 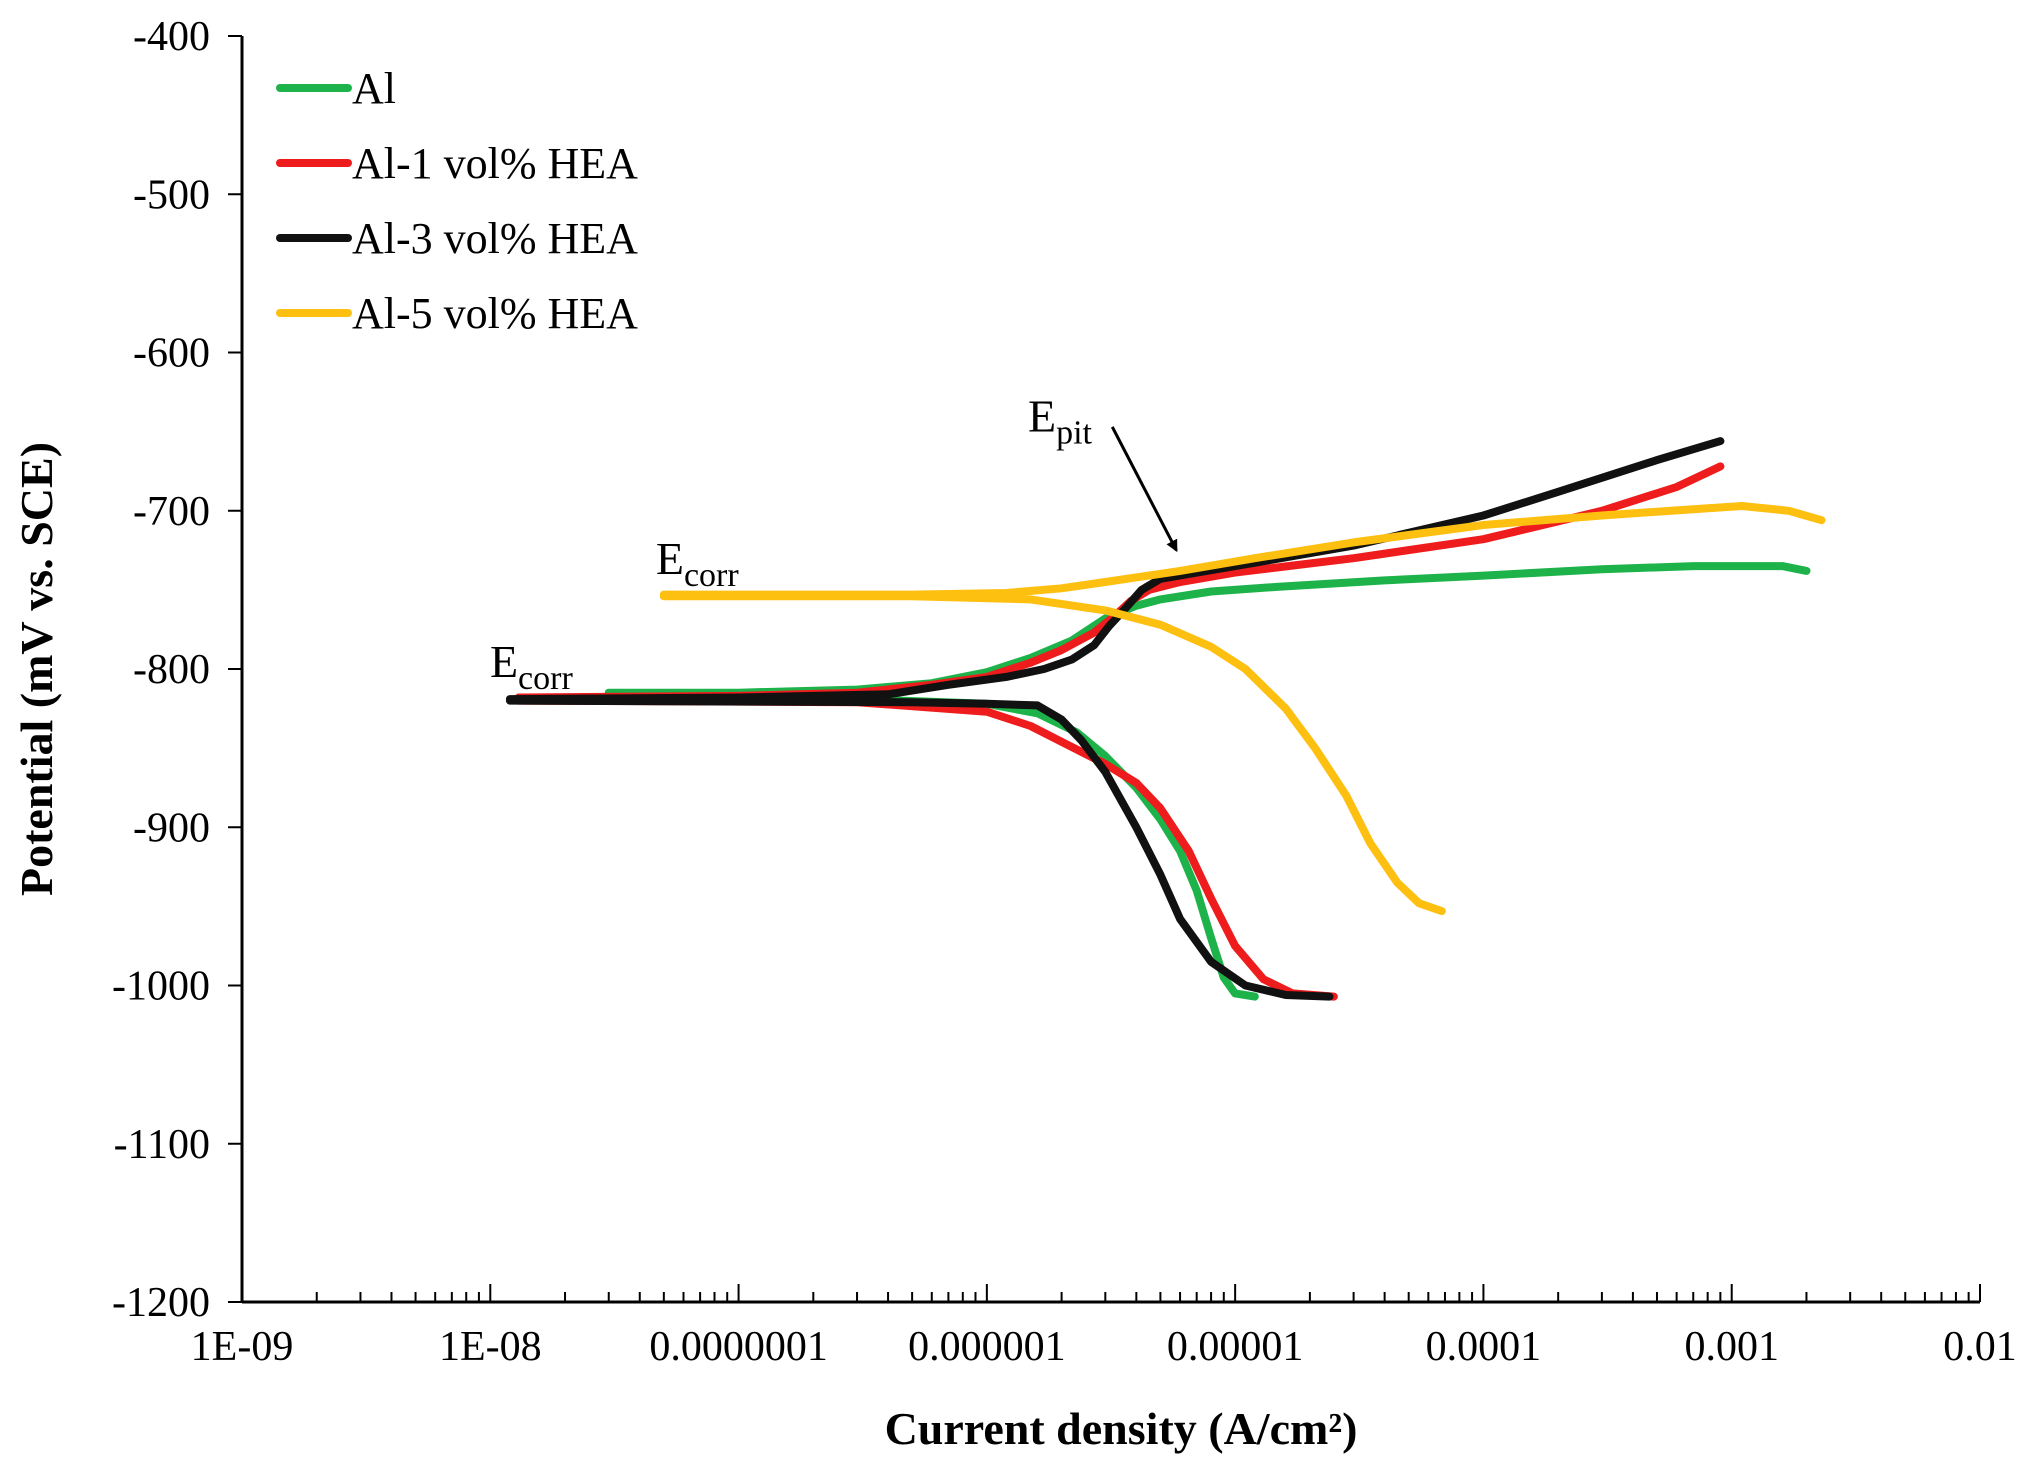 I want to click on legend-item-al: Al, so click(x=336, y=88).